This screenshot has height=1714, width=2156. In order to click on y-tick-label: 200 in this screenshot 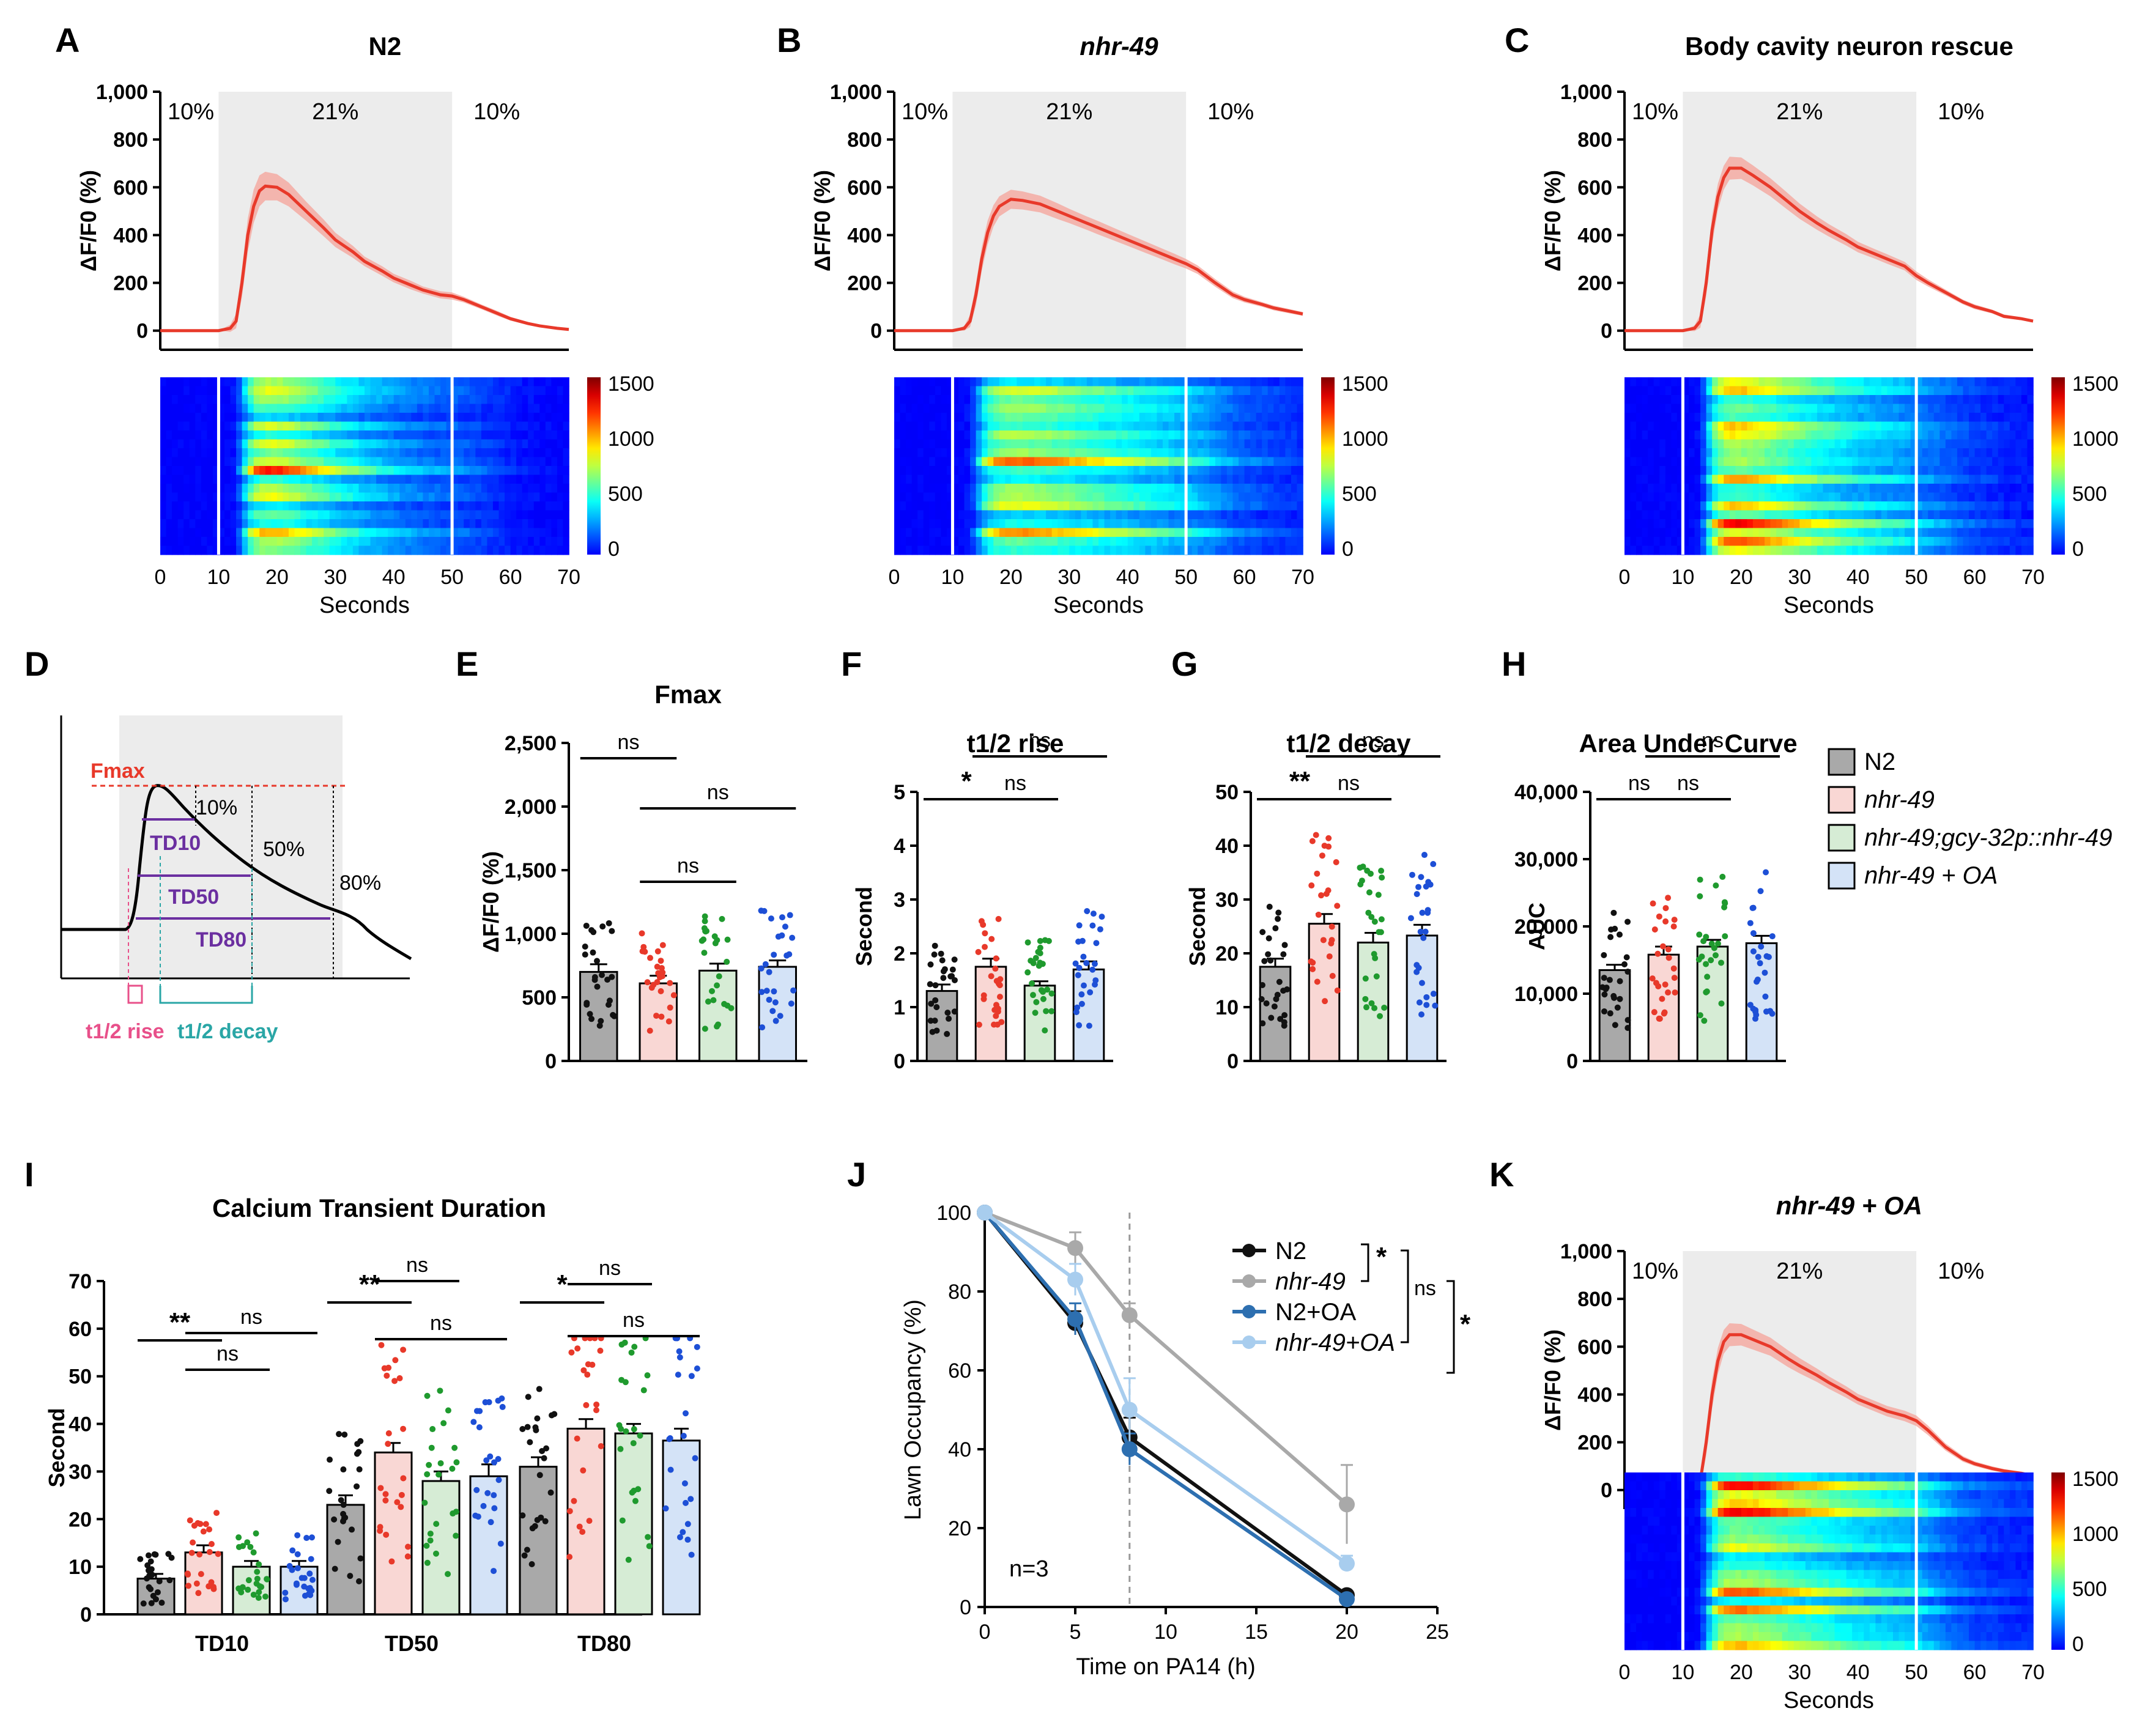, I will do `click(1594, 1443)`.